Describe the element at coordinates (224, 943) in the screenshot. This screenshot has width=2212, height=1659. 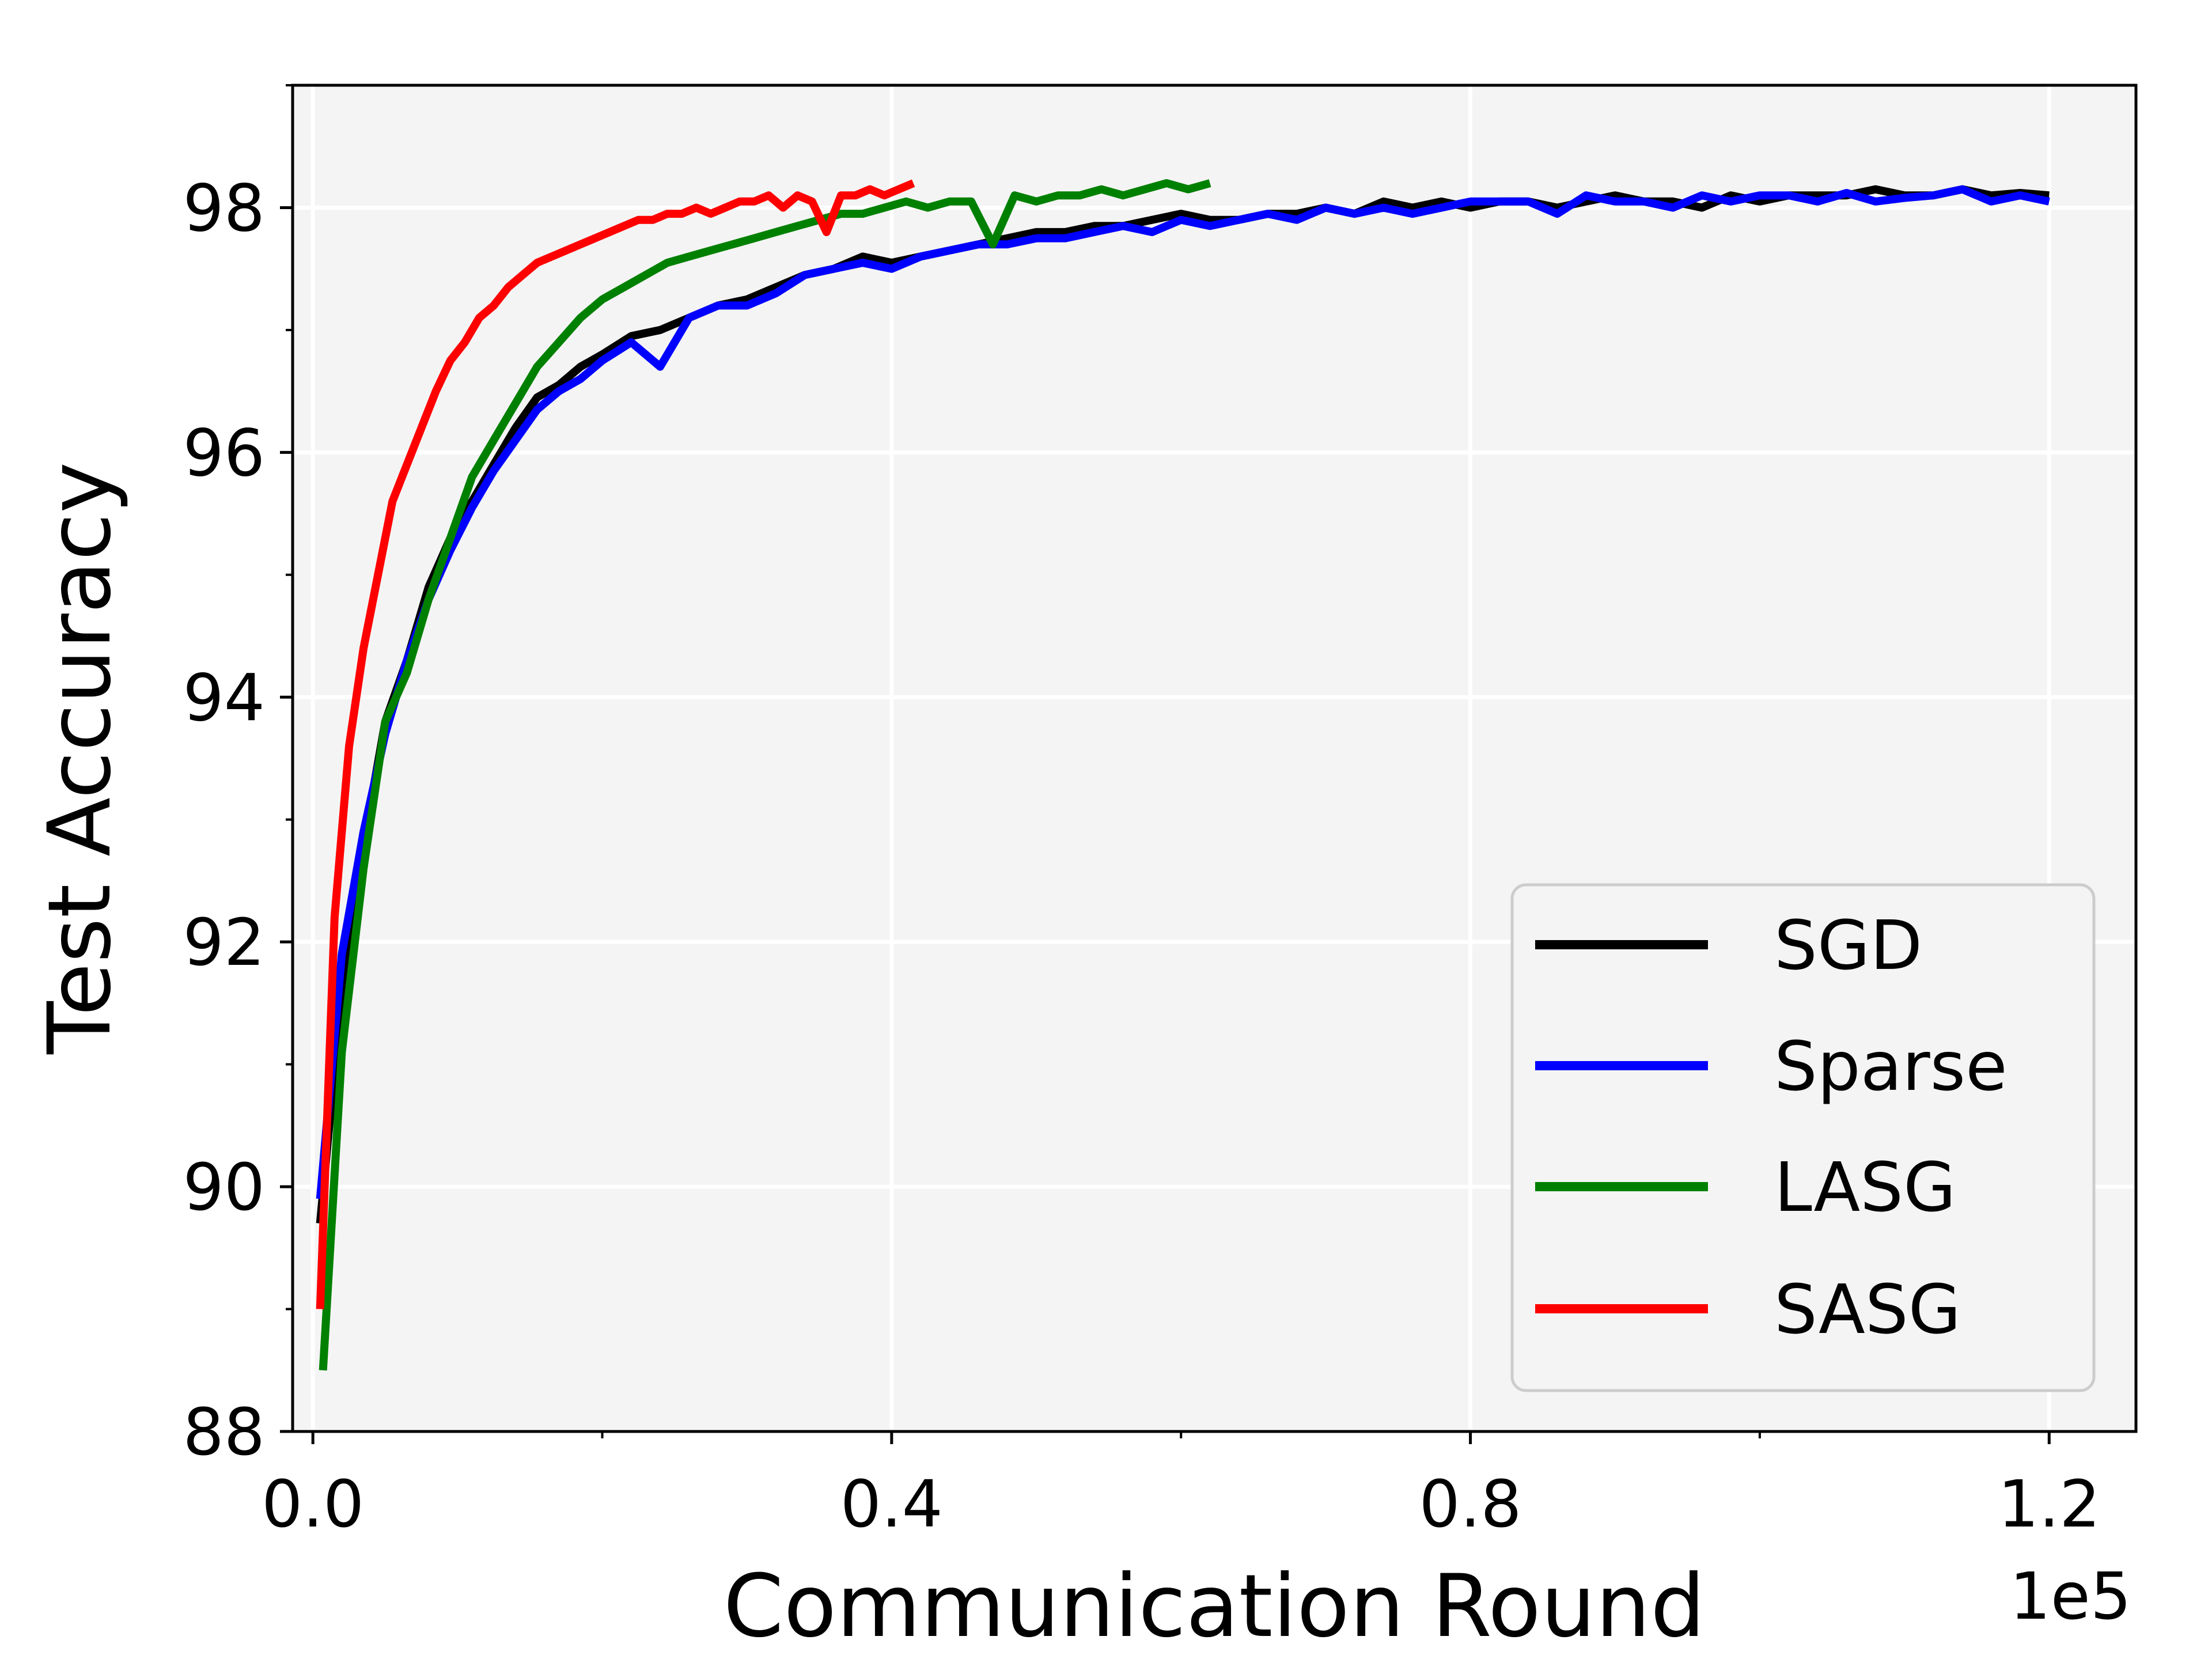
I see `y-tick-label: 92` at that location.